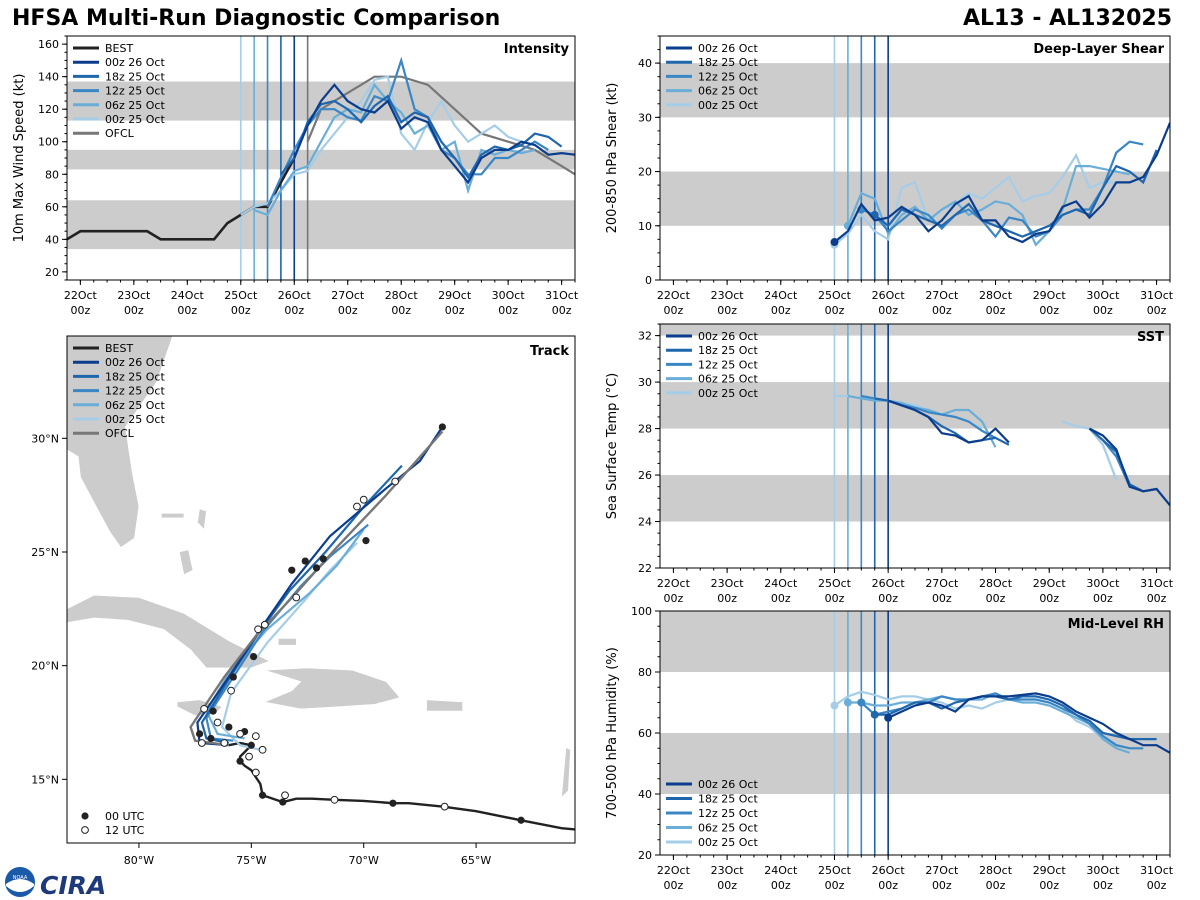 This screenshot has width=1200, height=900. Describe the element at coordinates (645, 117) in the screenshot. I see `shear-ytick-label: 30` at that location.